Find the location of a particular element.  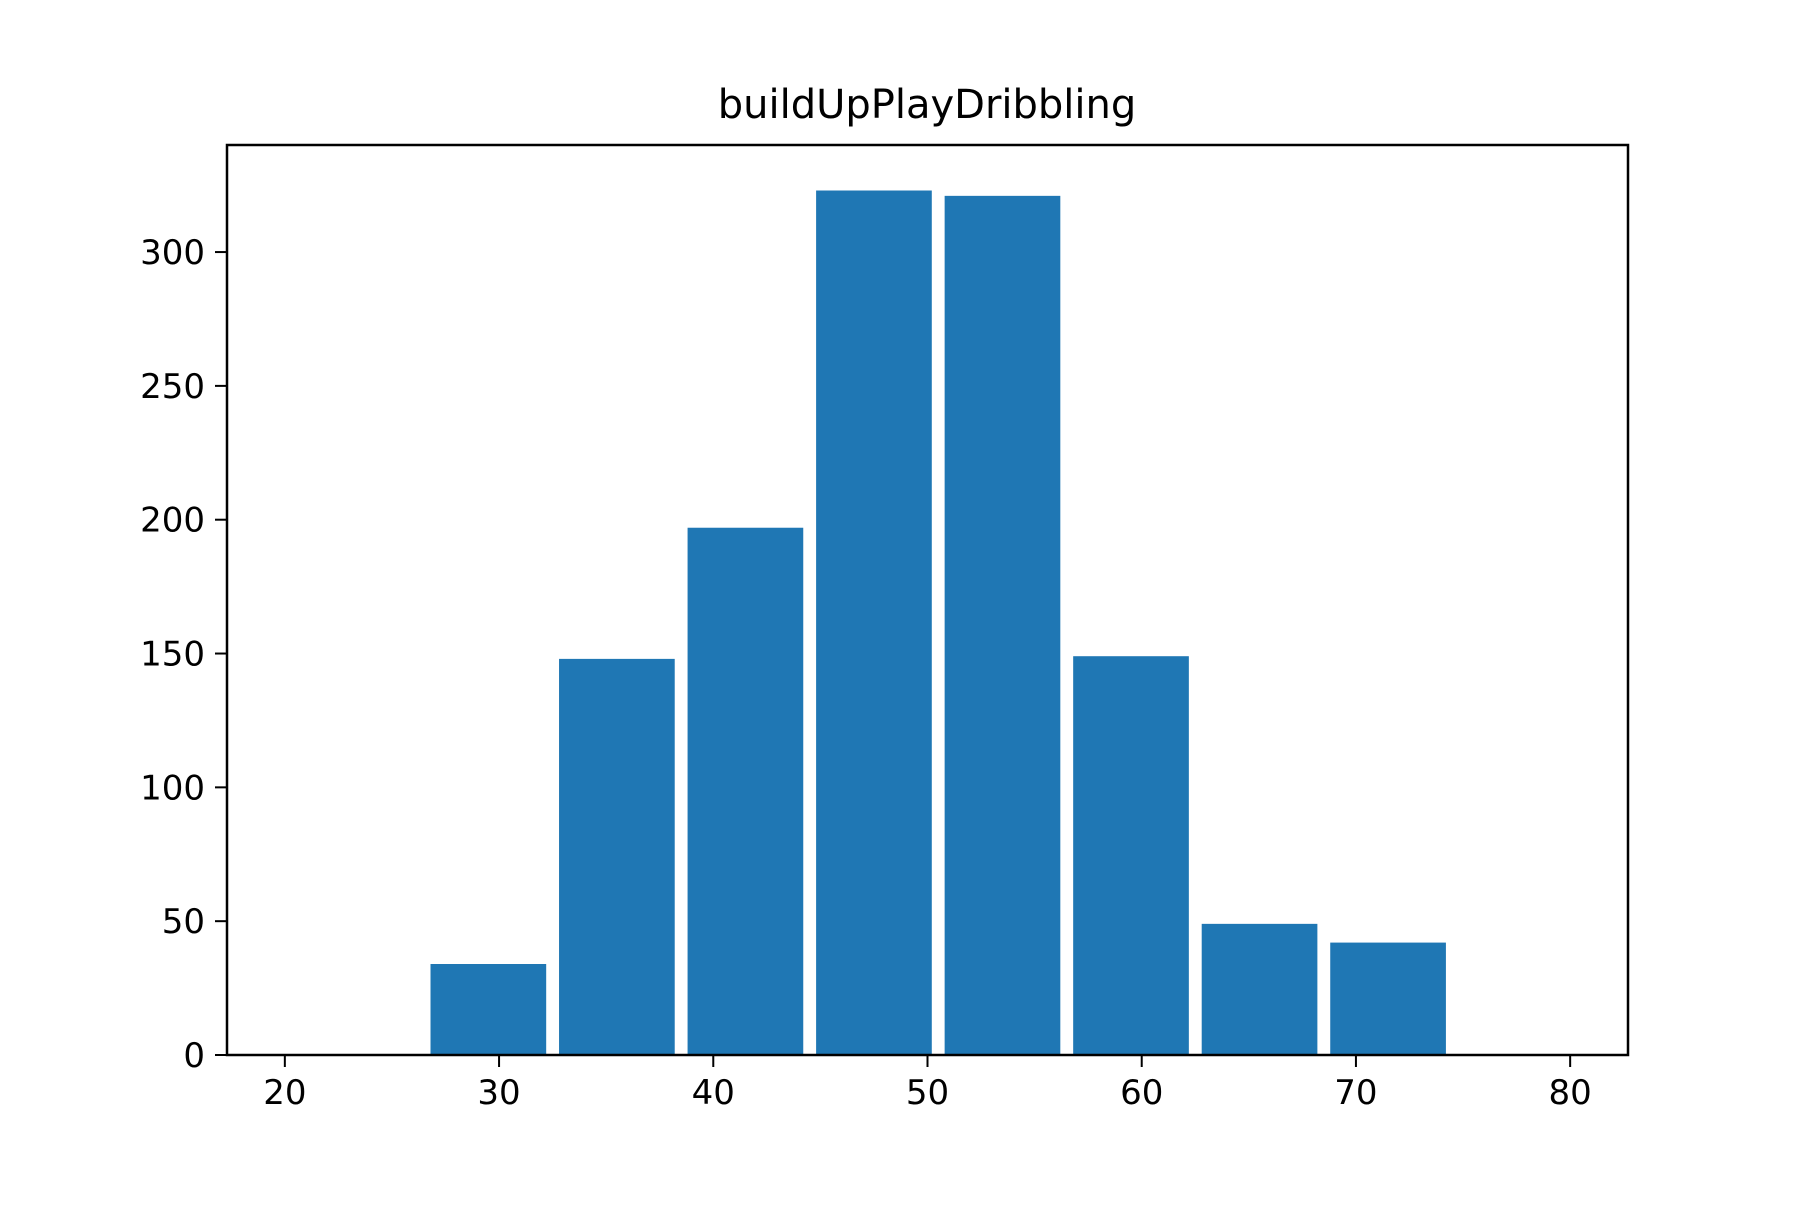

y-tick-label: 200 is located at coordinates (172, 521).